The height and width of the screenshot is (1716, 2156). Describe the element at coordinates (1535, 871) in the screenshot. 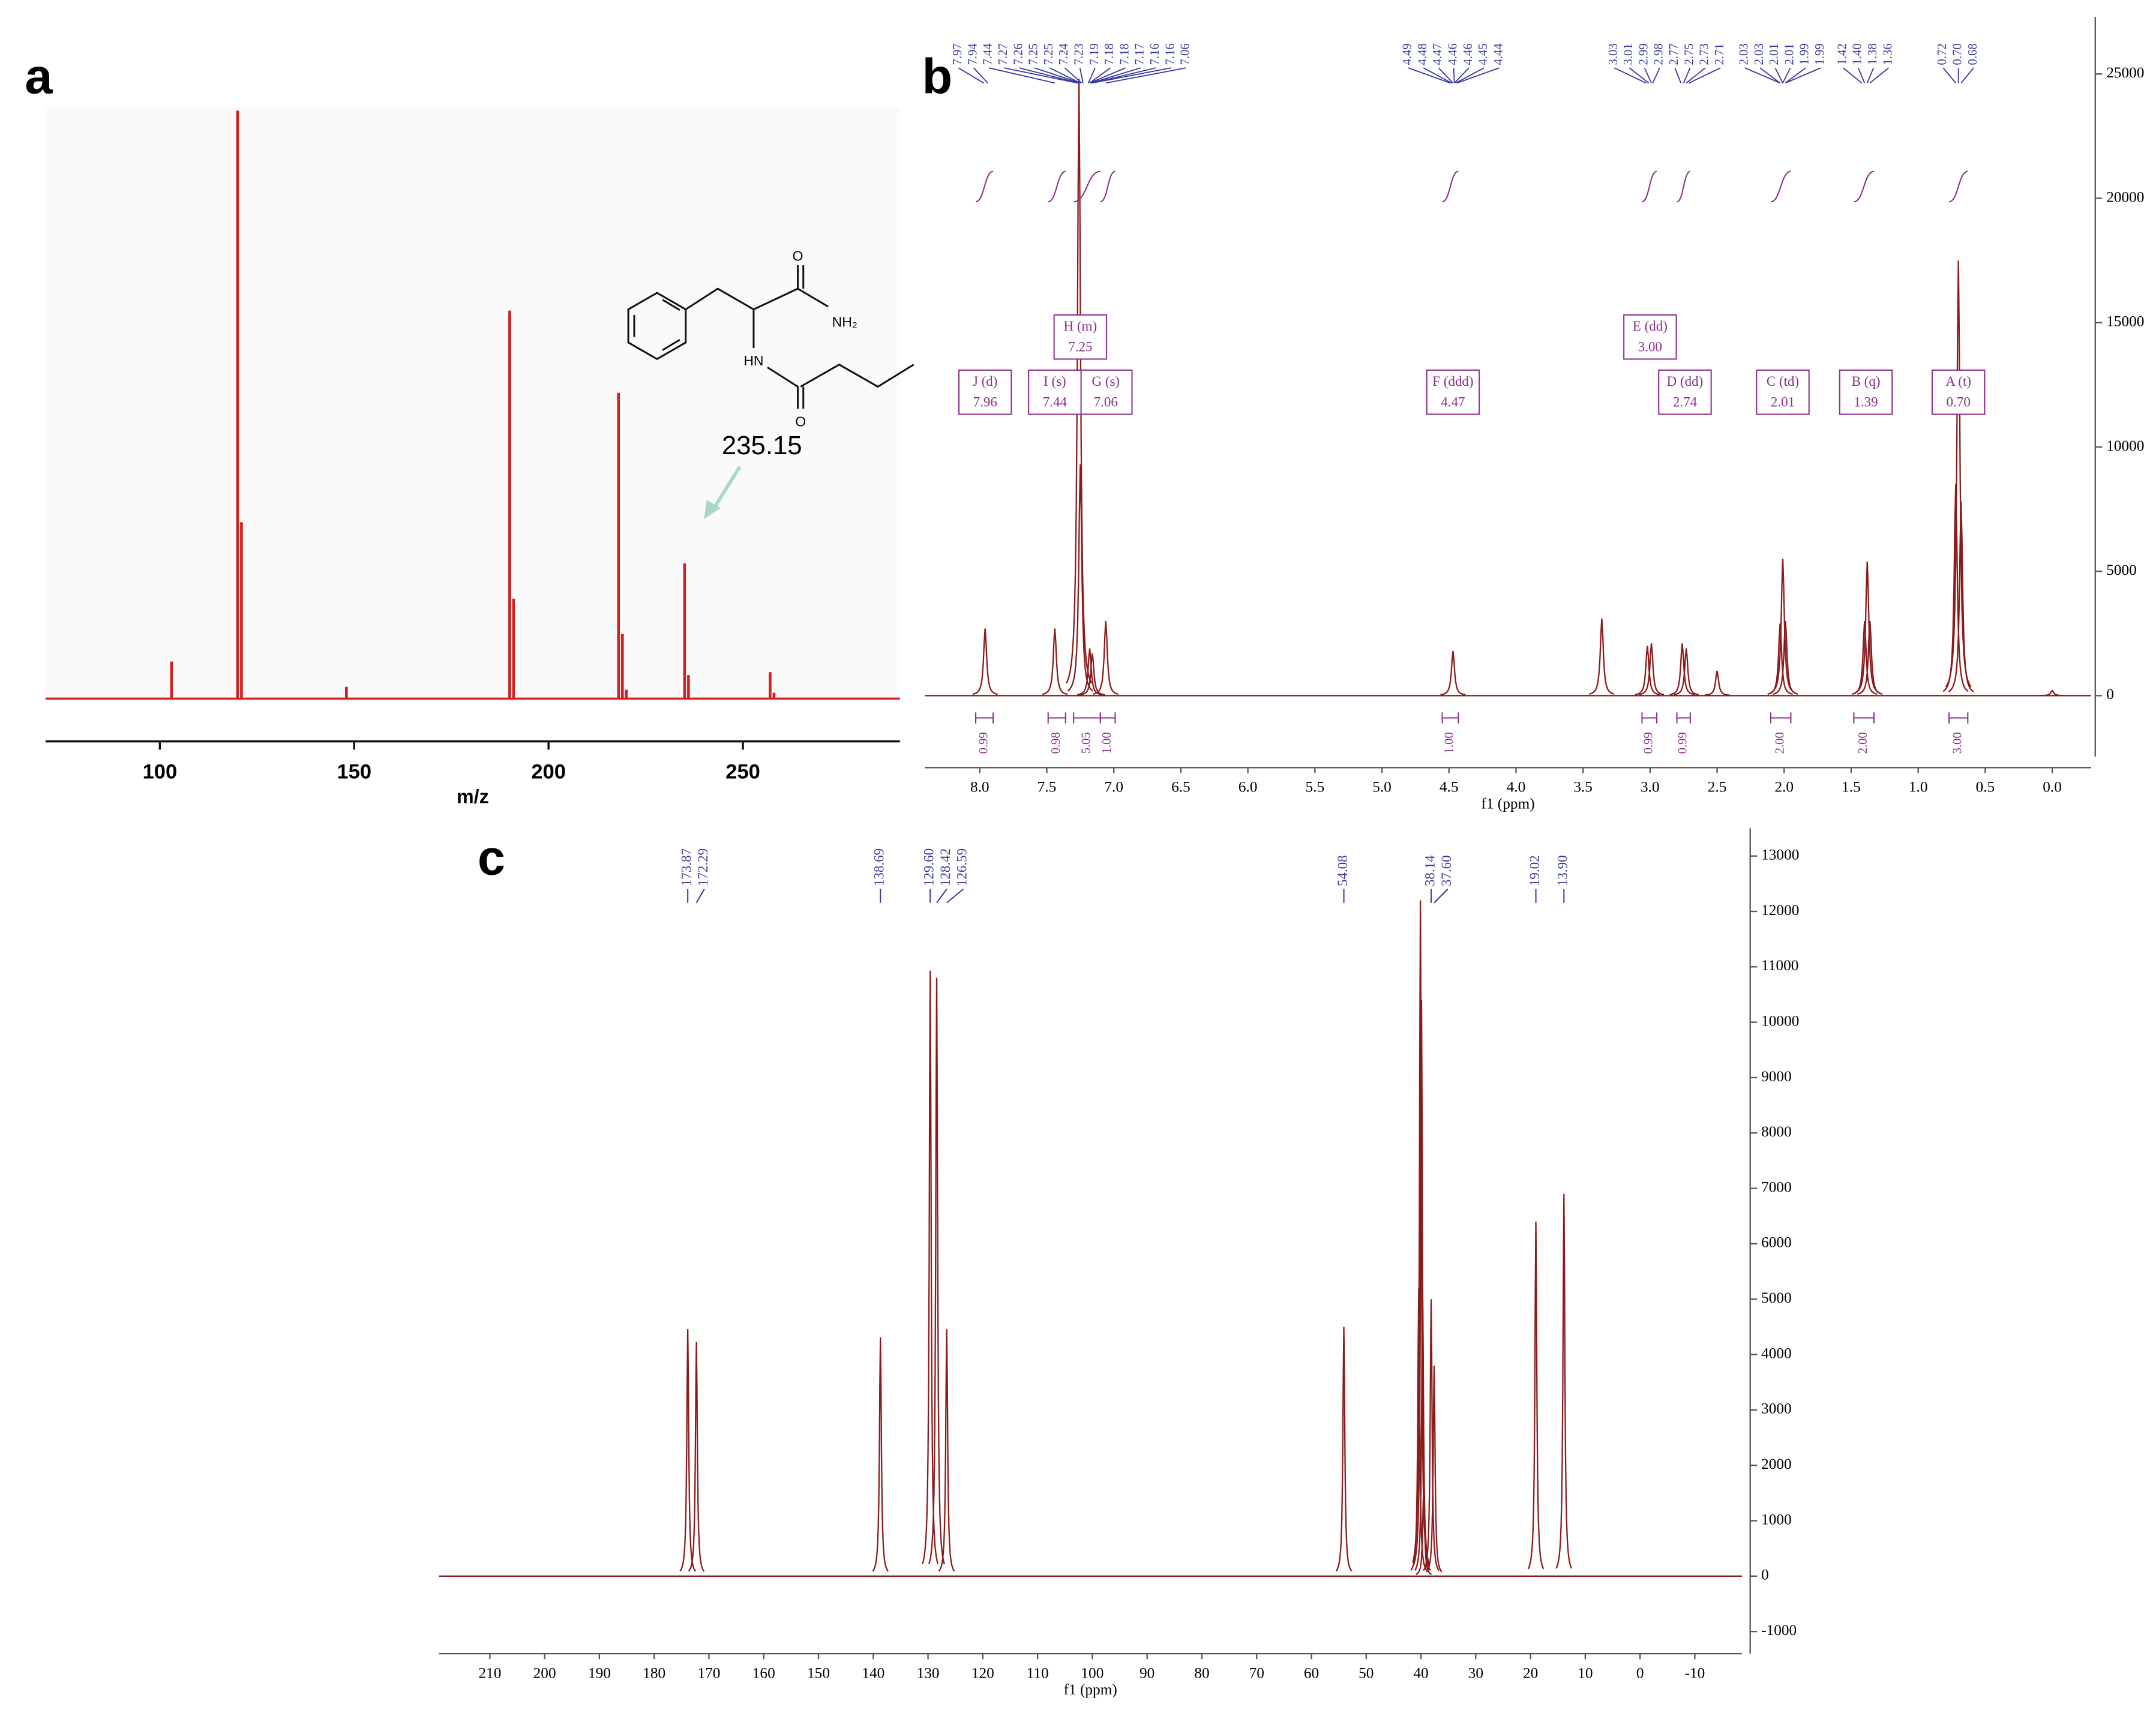

I see `peak-label: 19.02` at that location.